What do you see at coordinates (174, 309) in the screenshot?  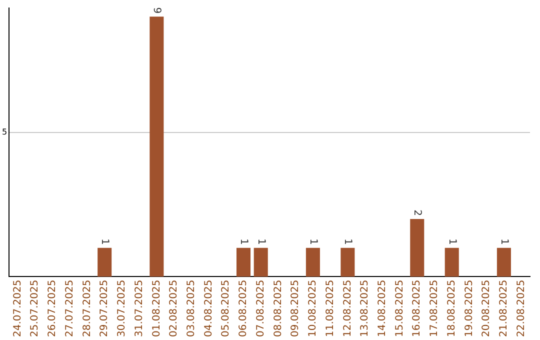 I see `x-tick-label: 02.08.2025` at bounding box center [174, 309].